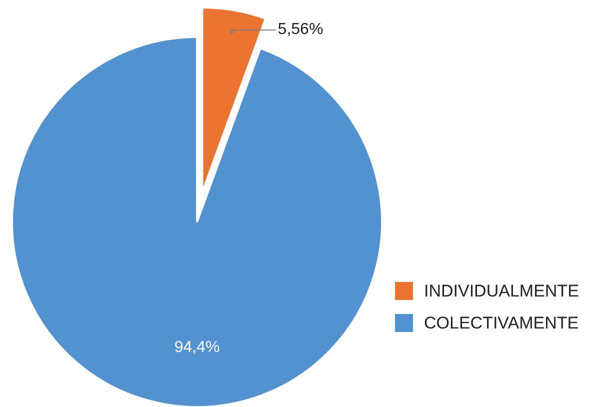  What do you see at coordinates (301, 29) in the screenshot?
I see `data-label: 5,56%` at bounding box center [301, 29].